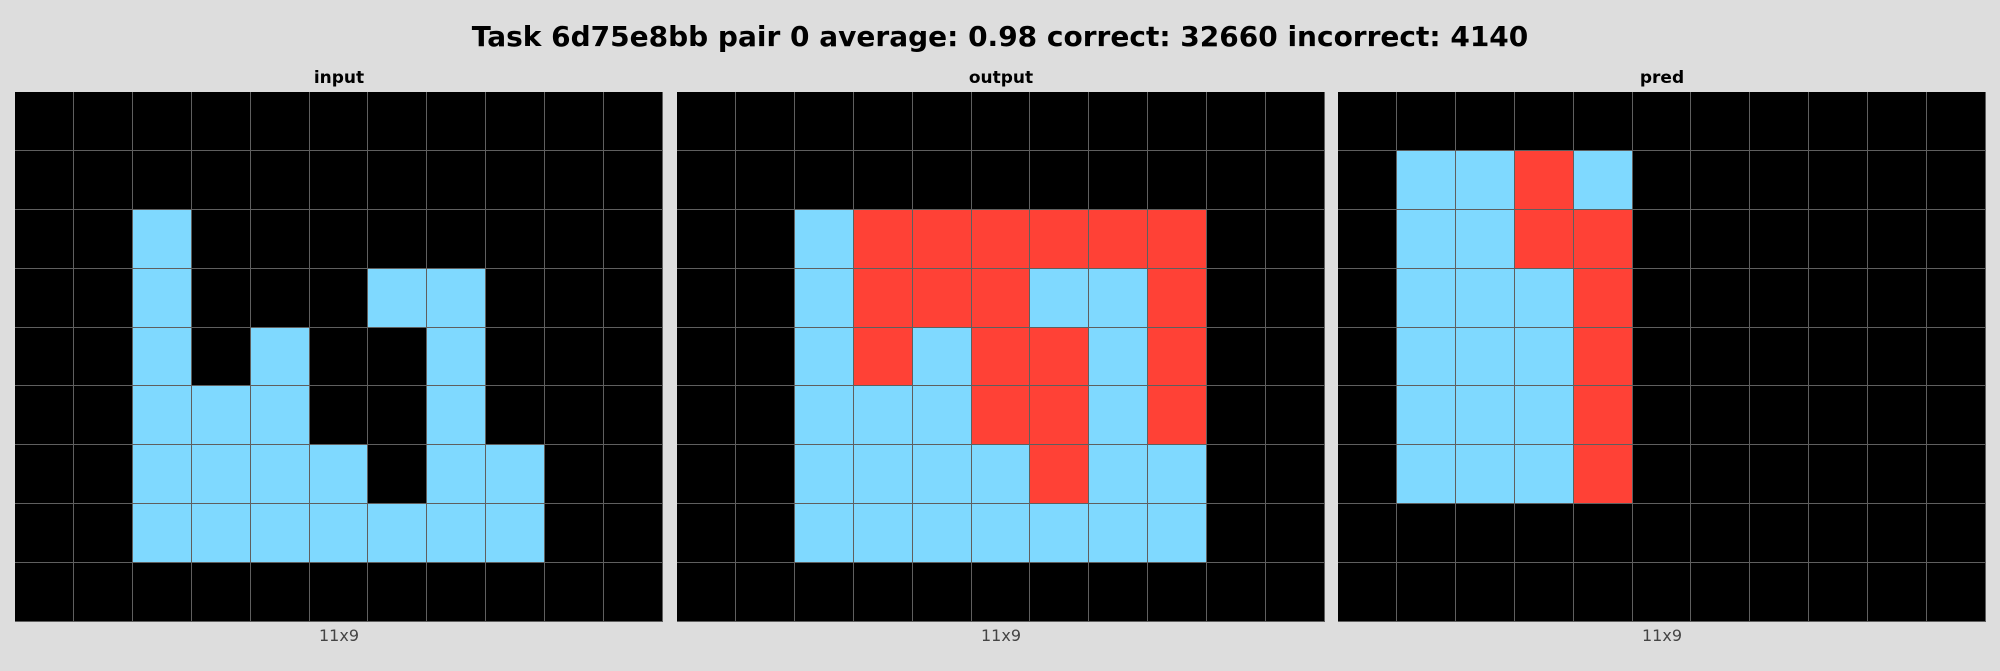  I want to click on panel-label-input: input, so click(339, 78).